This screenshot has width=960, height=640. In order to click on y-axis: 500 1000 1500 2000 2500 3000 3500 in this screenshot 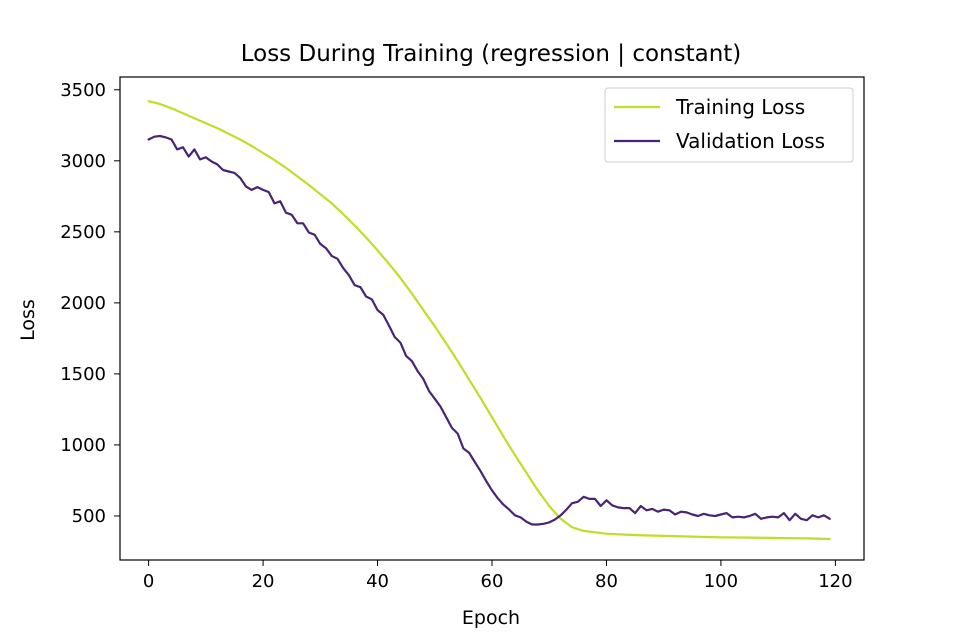, I will do `click(90, 303)`.